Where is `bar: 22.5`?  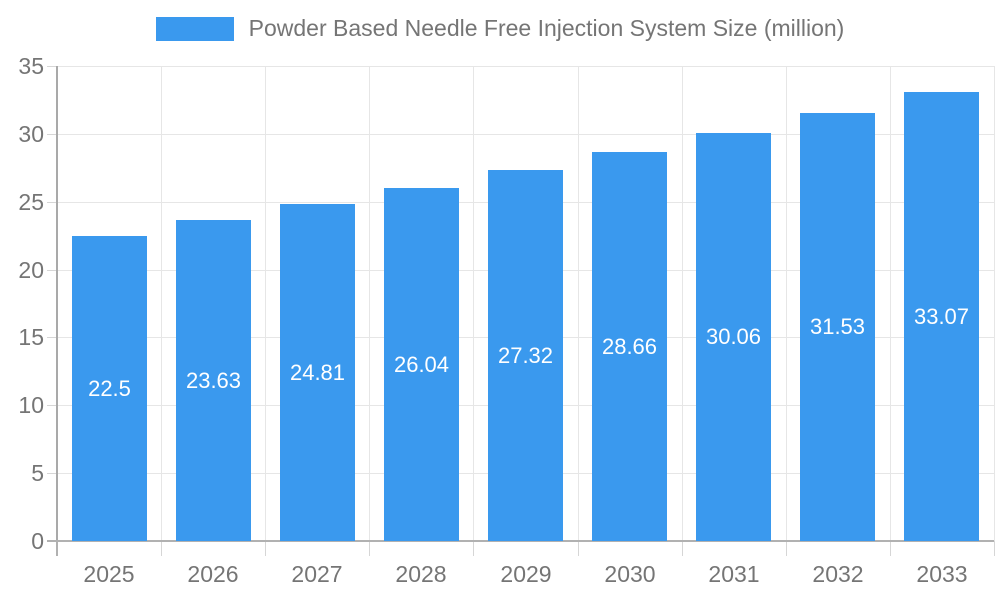 bar: 22.5 is located at coordinates (109, 388).